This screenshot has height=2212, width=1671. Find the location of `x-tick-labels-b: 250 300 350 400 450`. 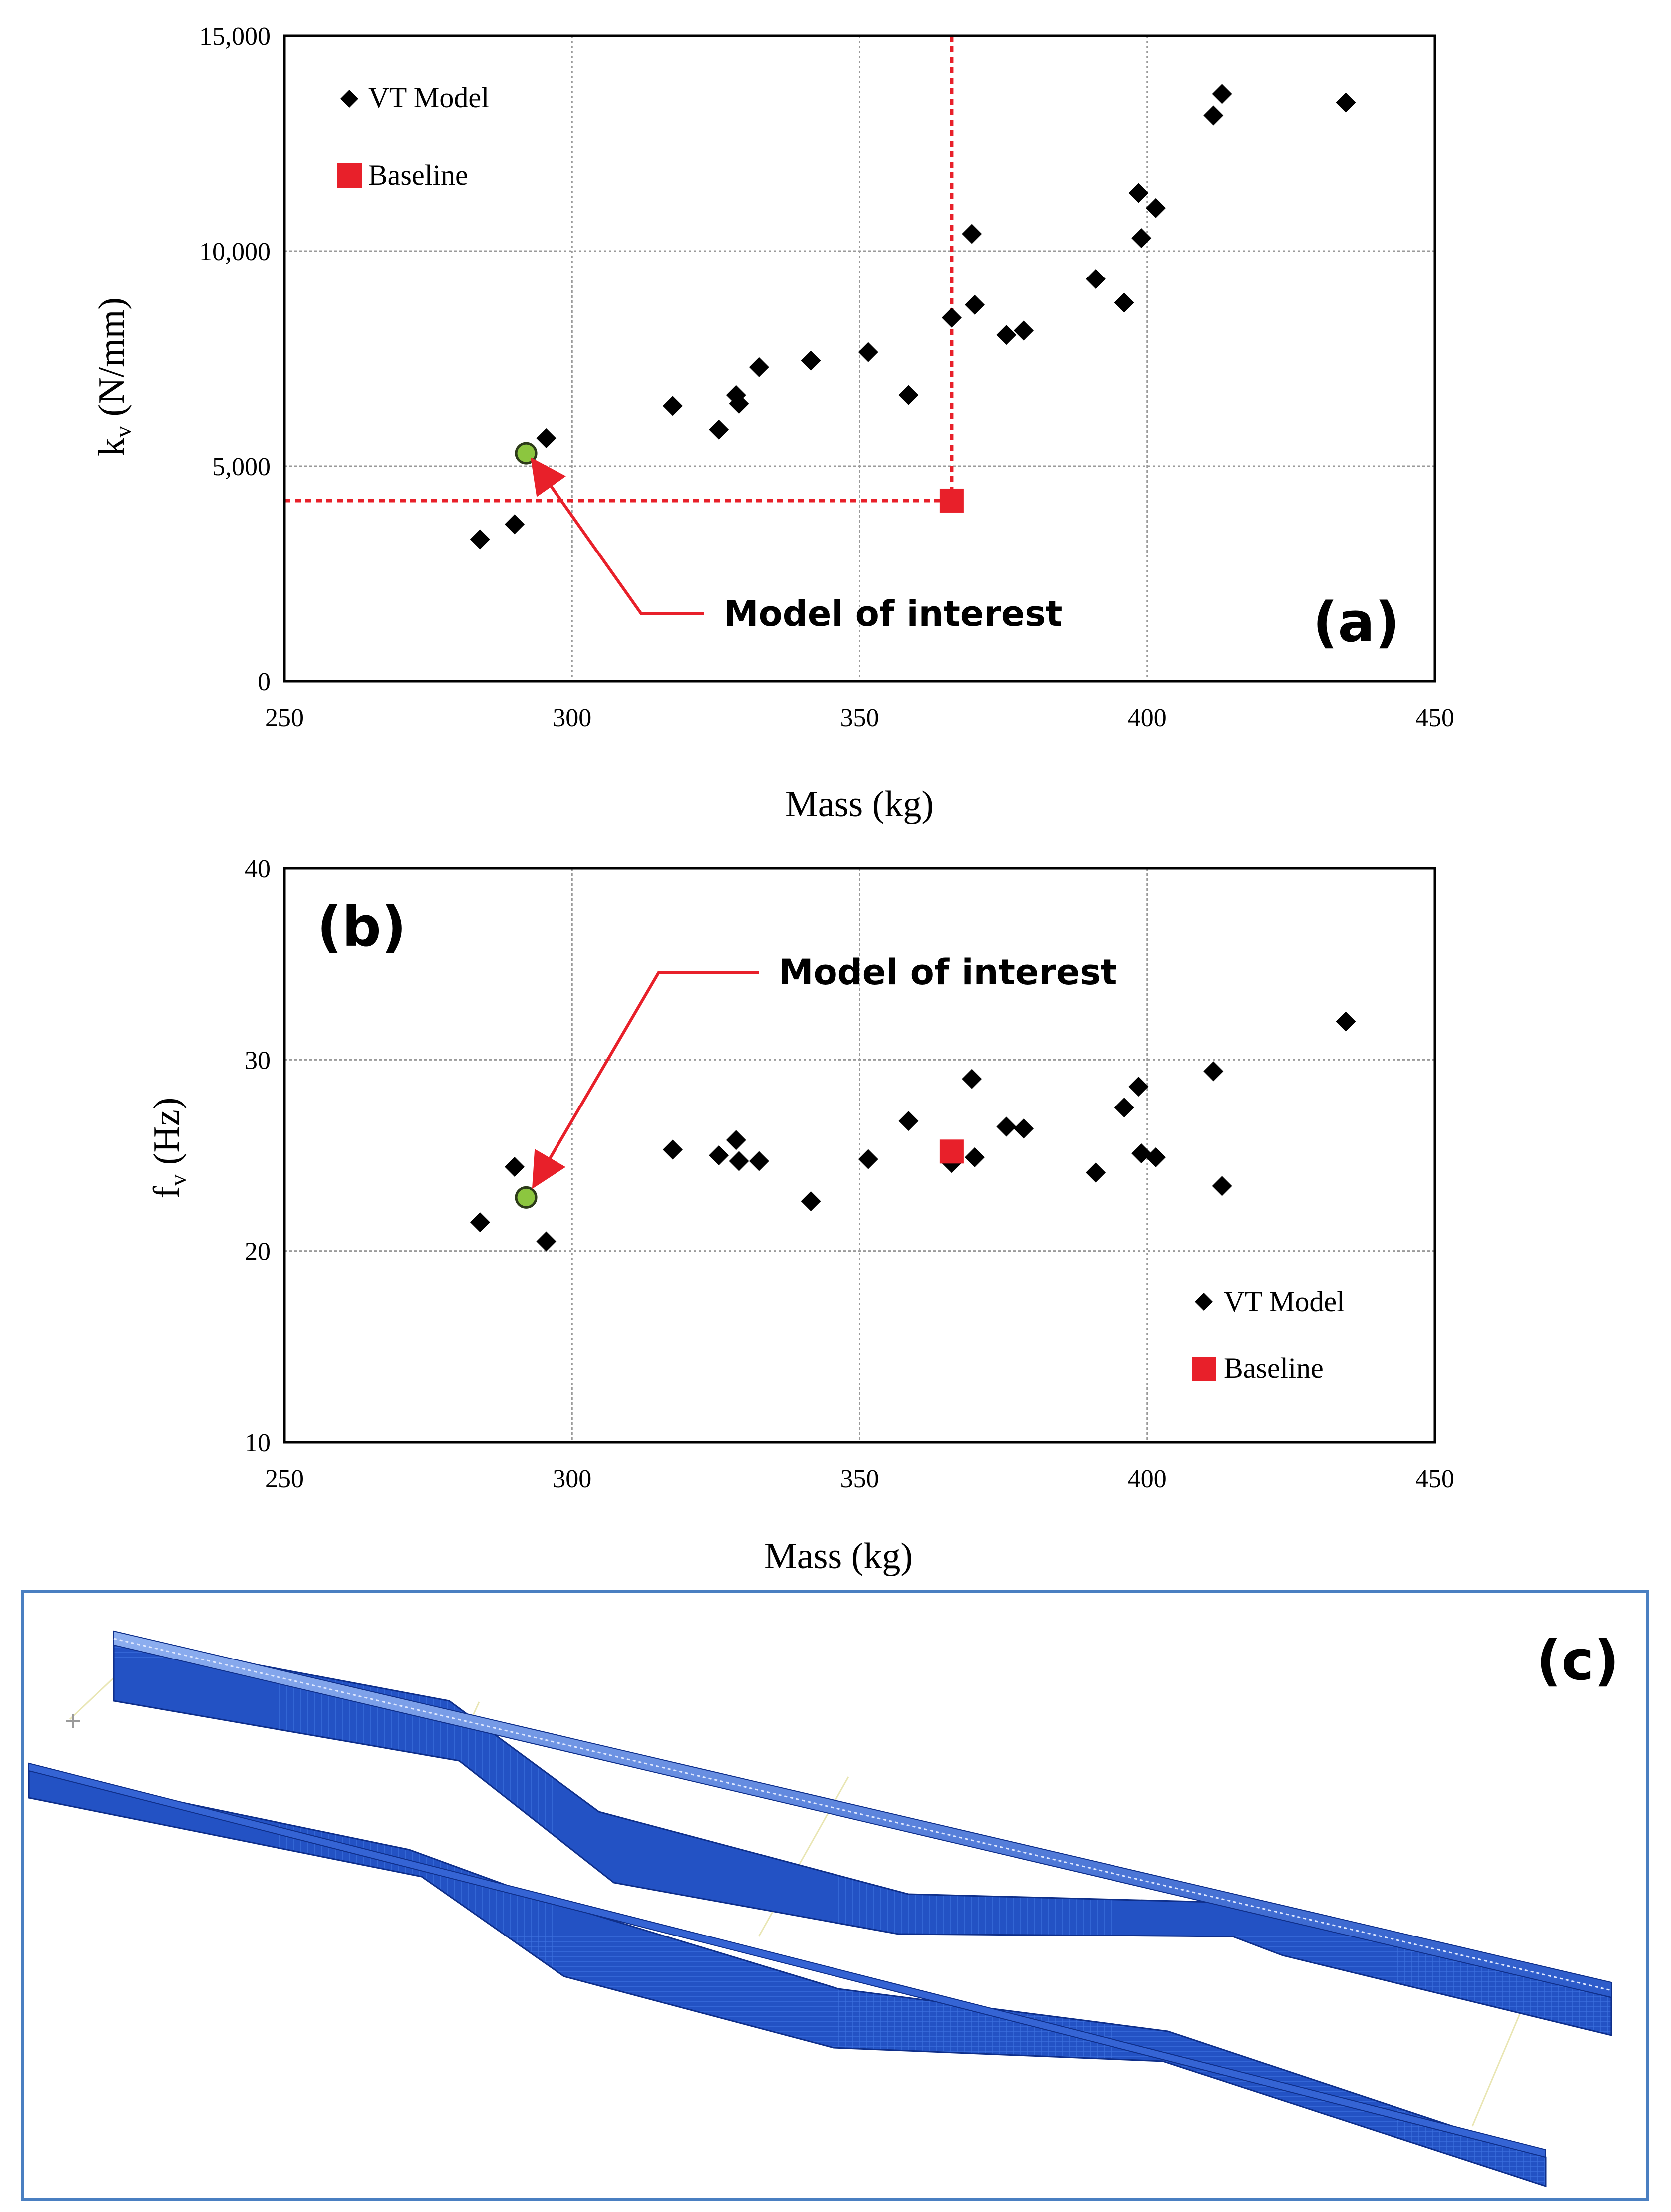

x-tick-labels-b: 250 300 350 400 450 is located at coordinates (859, 1479).